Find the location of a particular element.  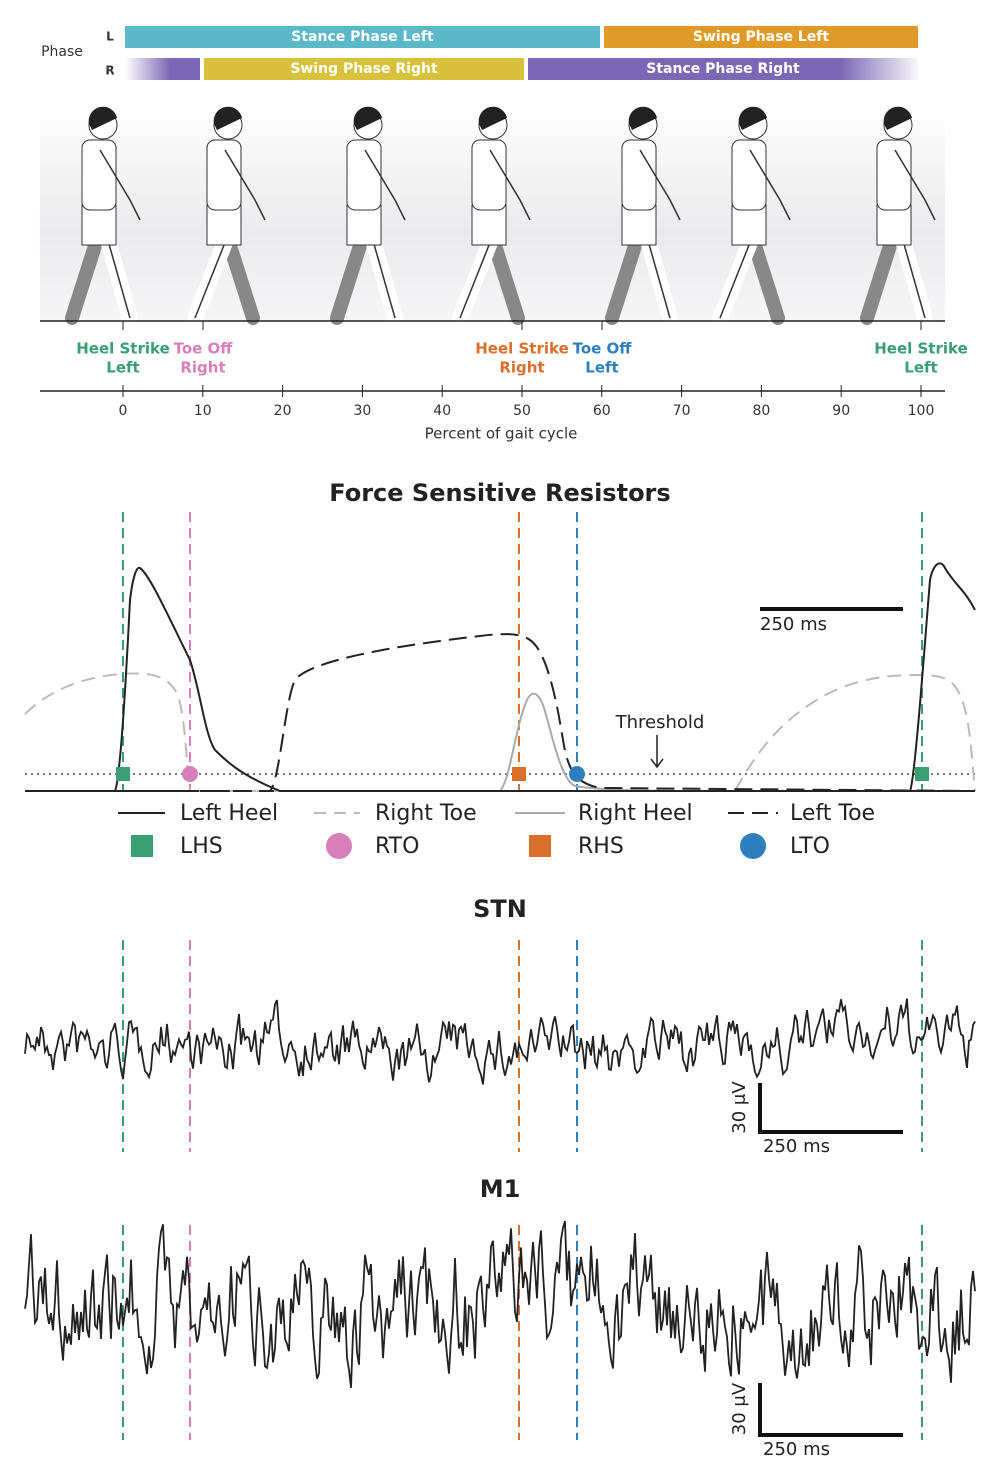

phase-bar-label: Swing Phase Left is located at coordinates (761, 37).